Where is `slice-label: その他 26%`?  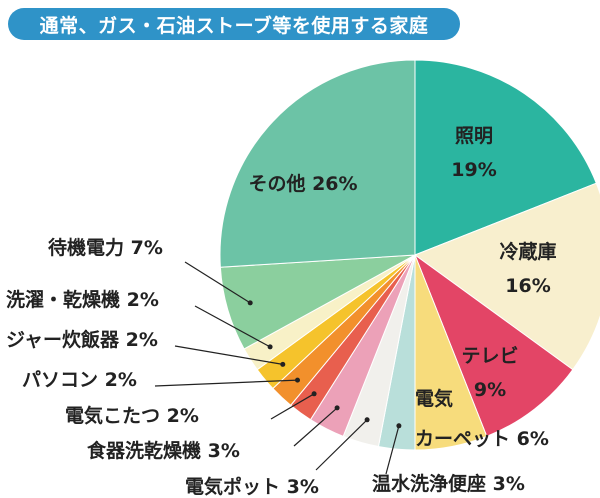
slice-label: その他 26% is located at coordinates (302, 183).